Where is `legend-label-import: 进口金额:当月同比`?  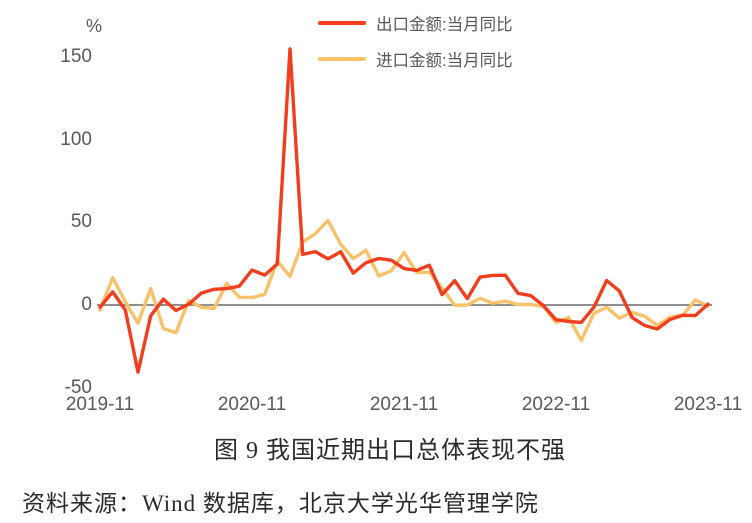
legend-label-import: 进口金额:当月同比 is located at coordinates (444, 61).